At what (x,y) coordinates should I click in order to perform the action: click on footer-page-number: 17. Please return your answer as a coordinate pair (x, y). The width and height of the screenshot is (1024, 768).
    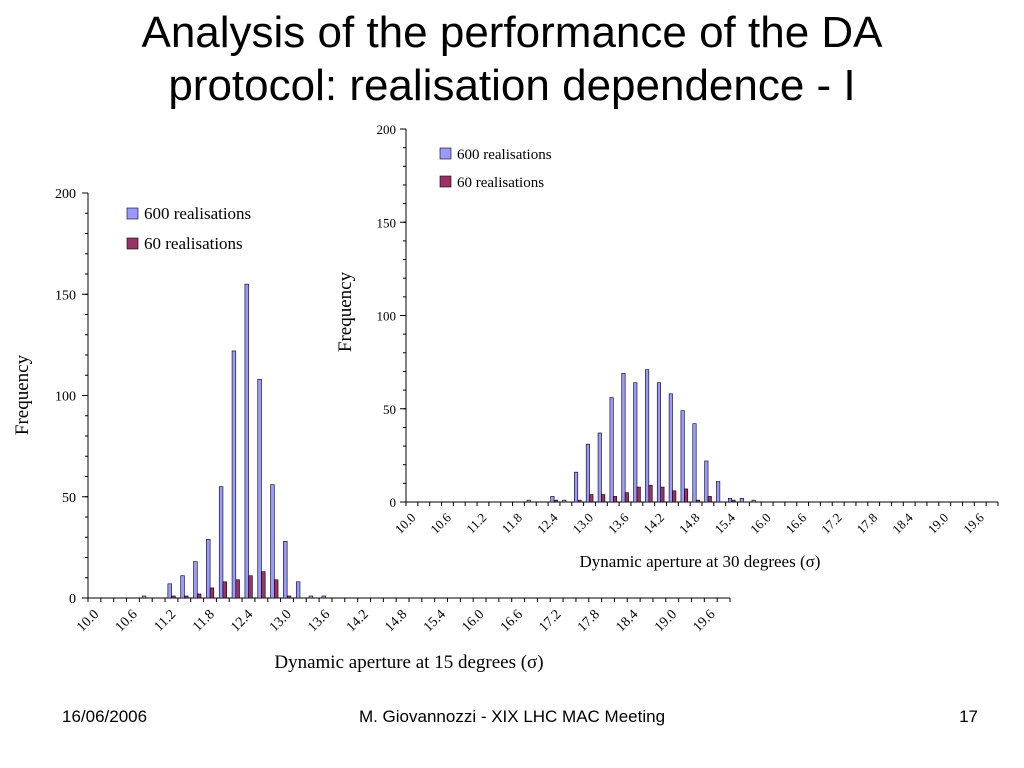
    Looking at the image, I should click on (968, 716).